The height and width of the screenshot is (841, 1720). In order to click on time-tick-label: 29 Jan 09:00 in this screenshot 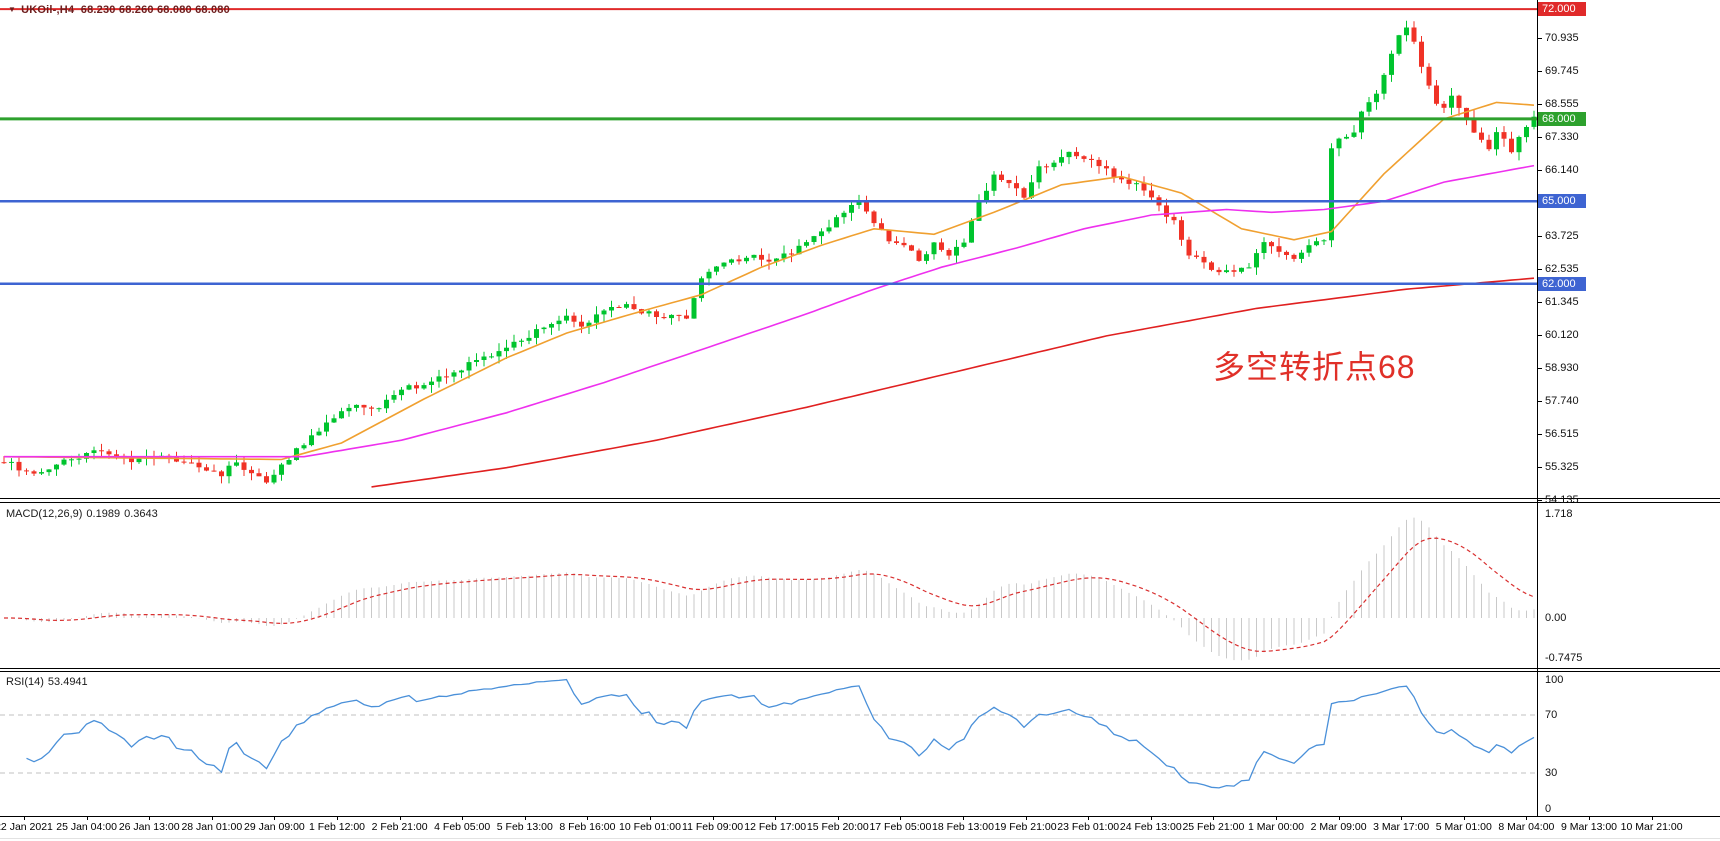, I will do `click(274, 827)`.